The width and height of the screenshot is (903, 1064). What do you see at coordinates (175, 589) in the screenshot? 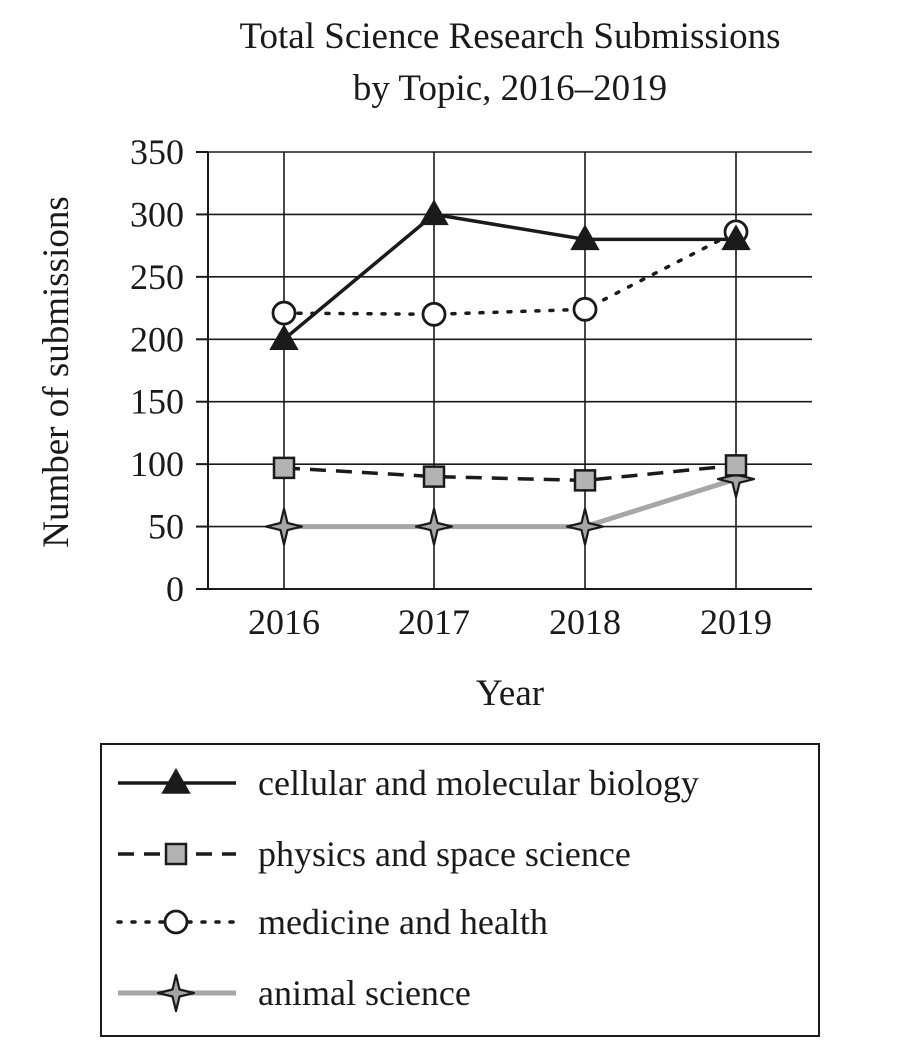
I see `y-tick-label: 0` at bounding box center [175, 589].